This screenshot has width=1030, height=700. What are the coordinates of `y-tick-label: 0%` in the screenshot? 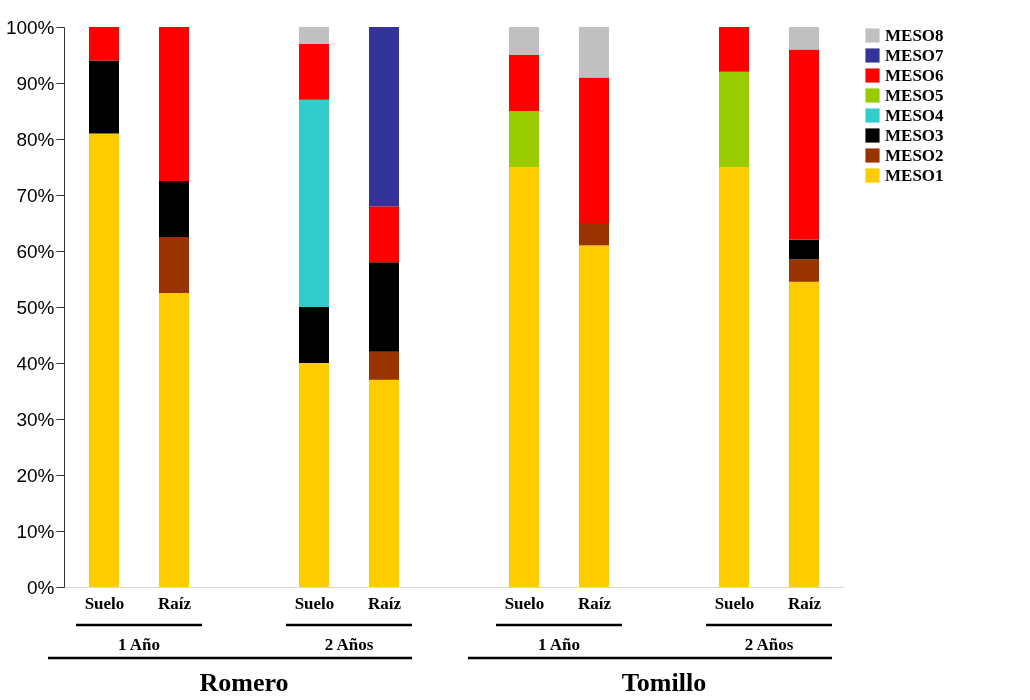 It's located at (41, 587).